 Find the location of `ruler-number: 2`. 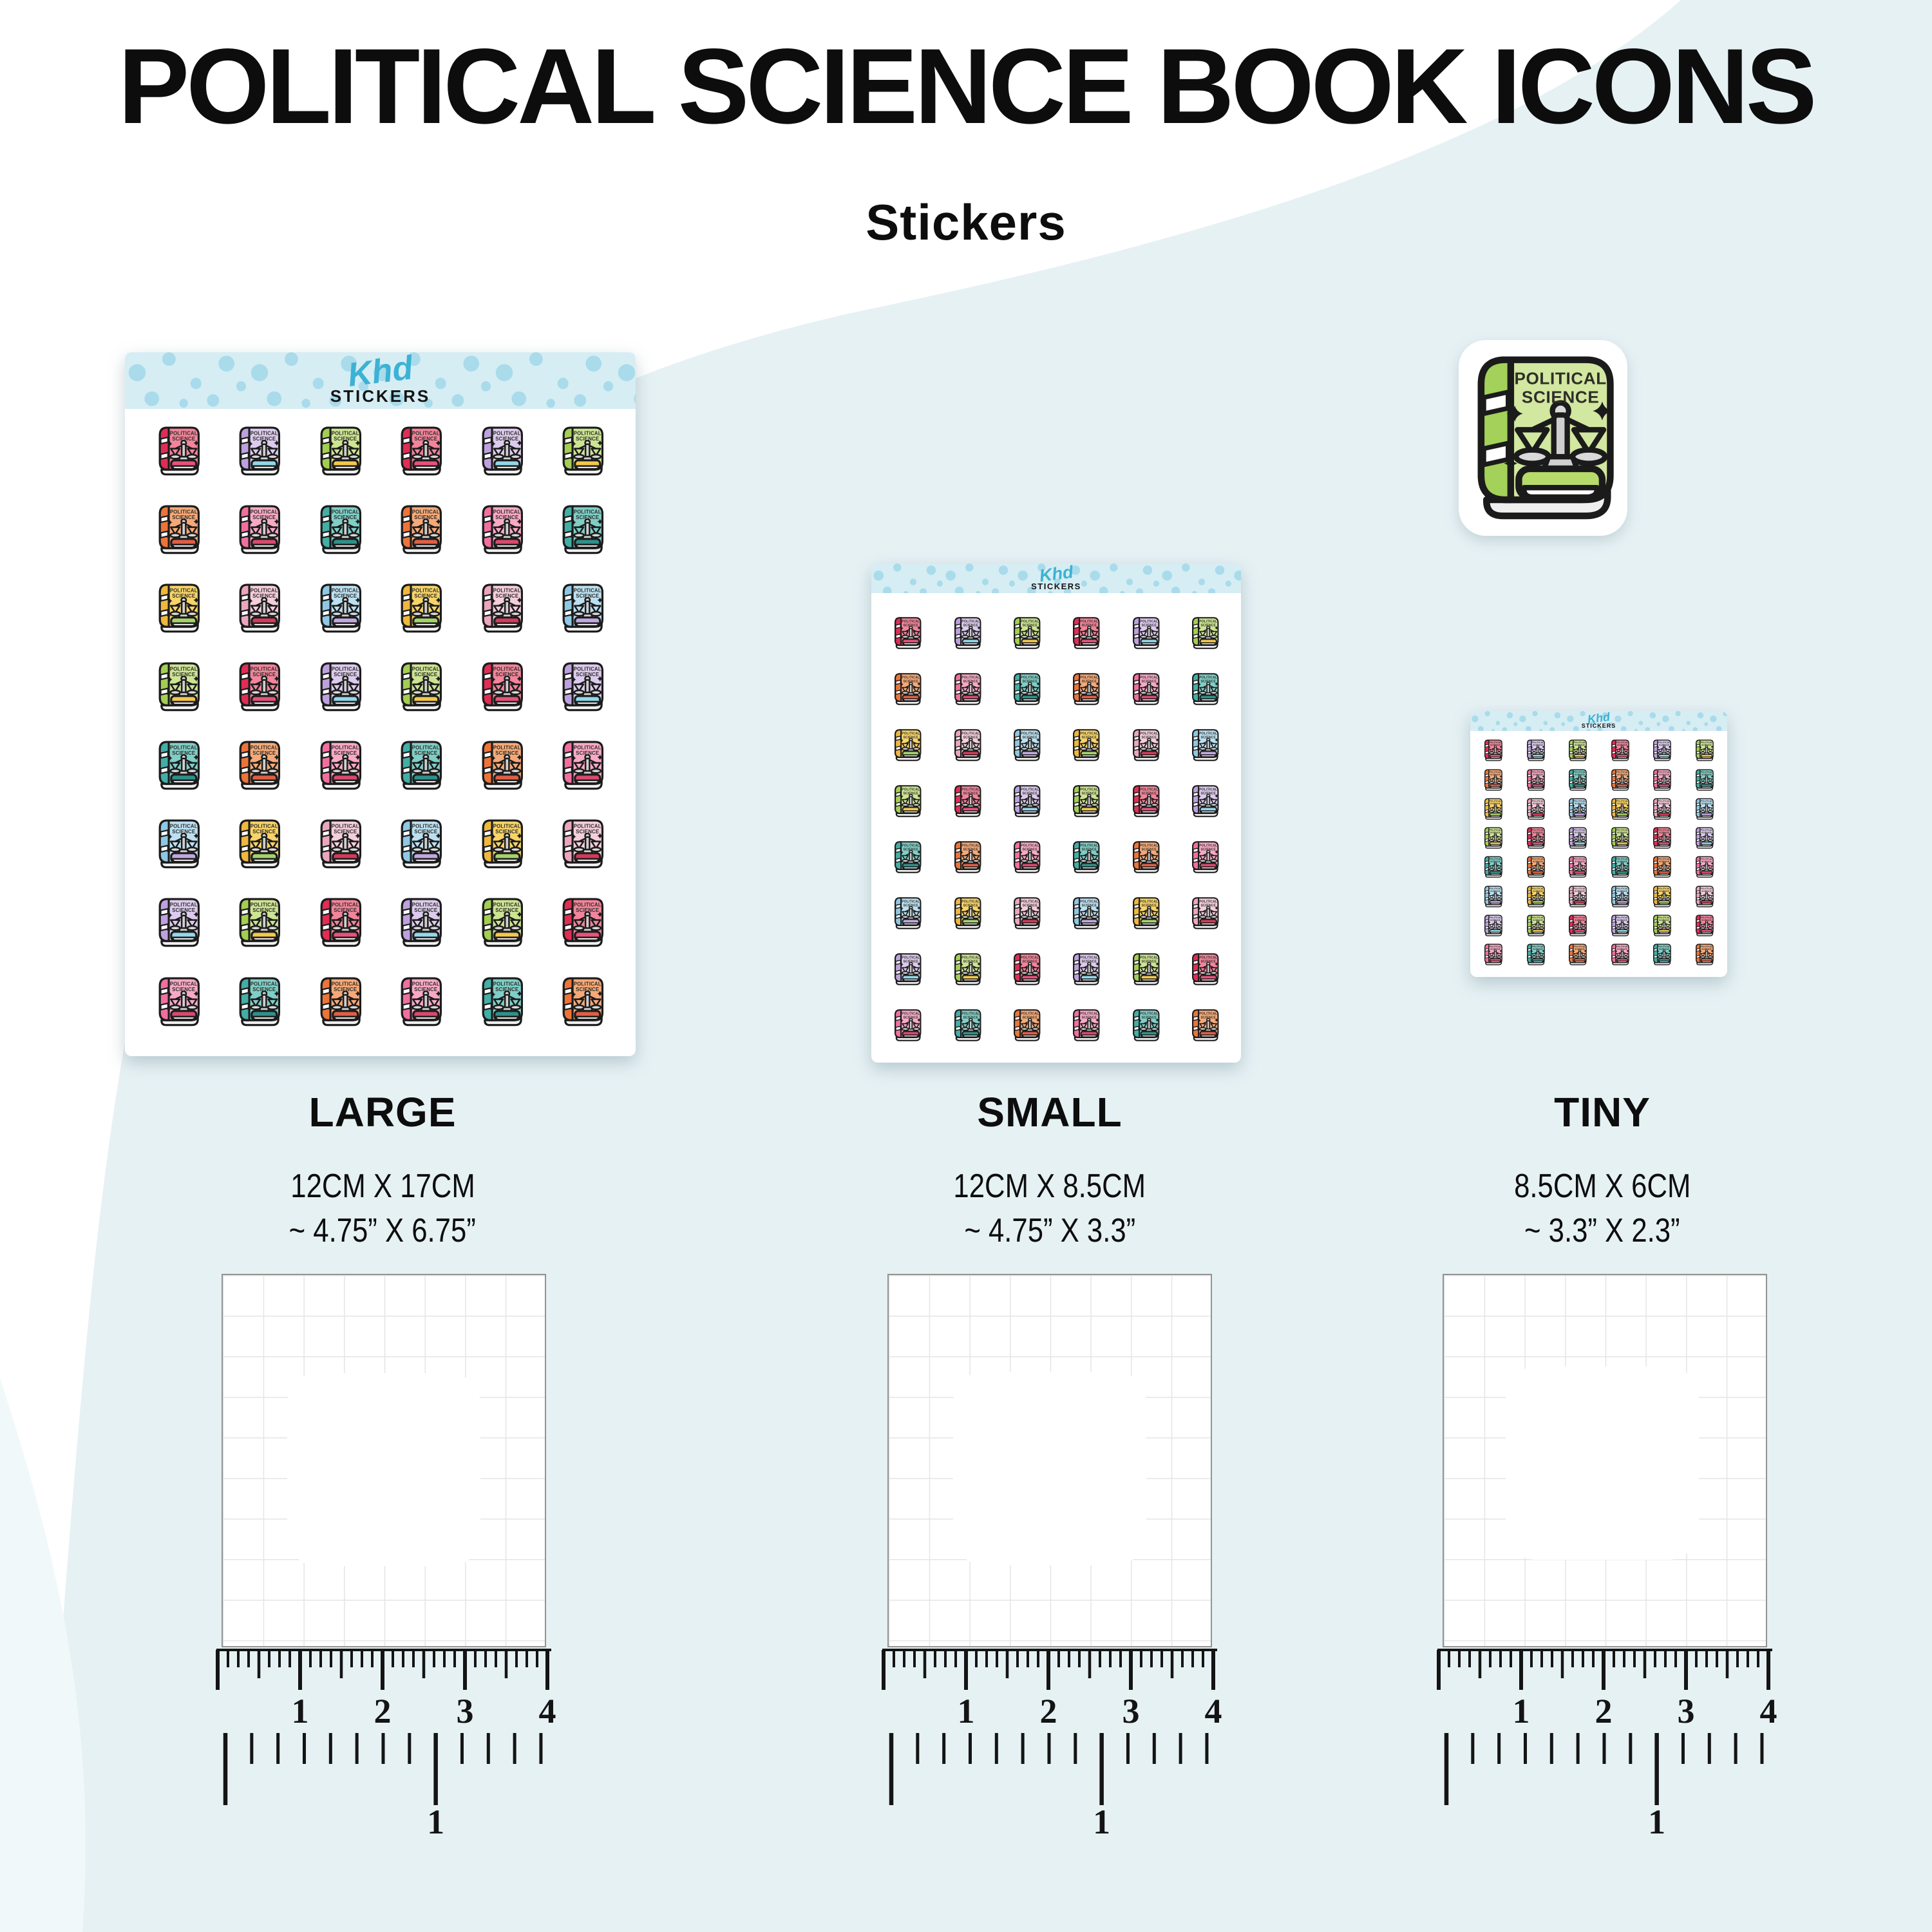

ruler-number: 2 is located at coordinates (1604, 1711).